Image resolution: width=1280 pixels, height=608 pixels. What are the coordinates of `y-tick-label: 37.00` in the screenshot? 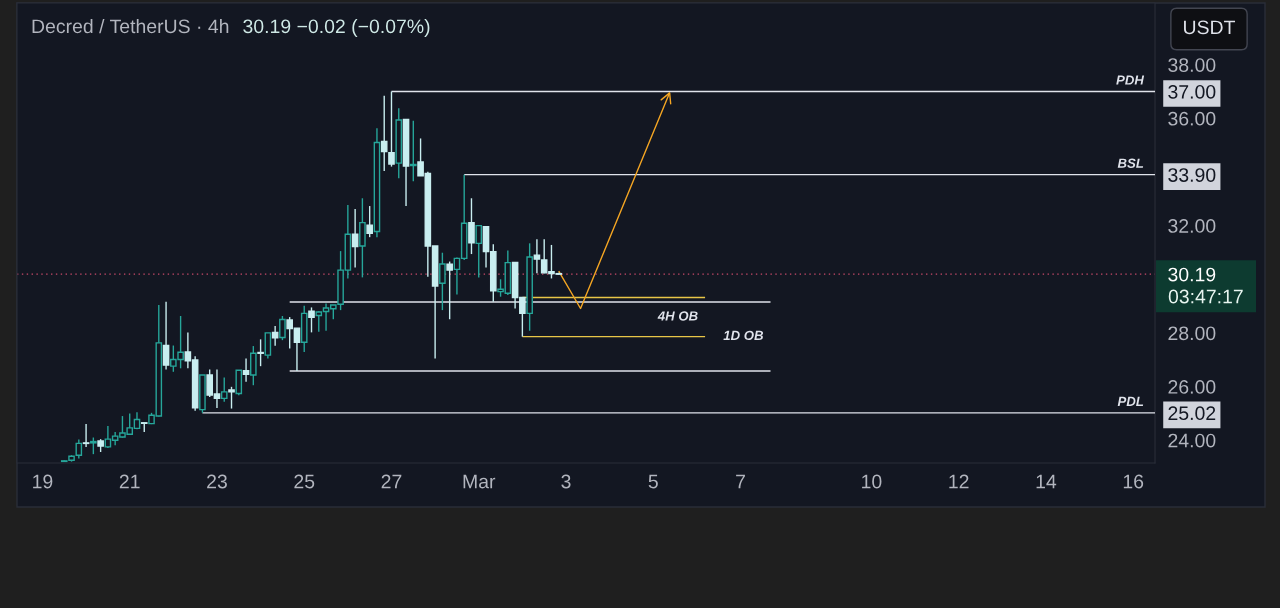 It's located at (1192, 91).